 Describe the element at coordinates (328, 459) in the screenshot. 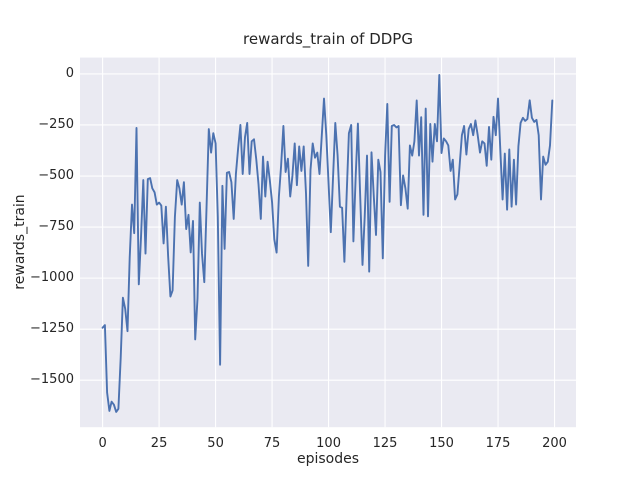

I see `x-axis-label: episodes` at that location.